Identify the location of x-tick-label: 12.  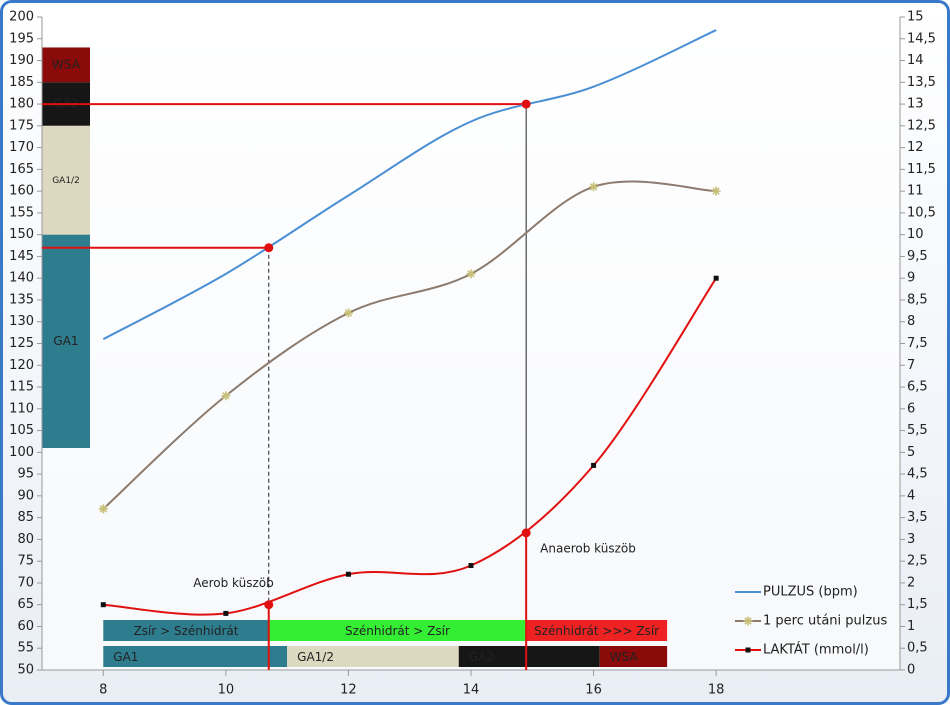
(348, 690).